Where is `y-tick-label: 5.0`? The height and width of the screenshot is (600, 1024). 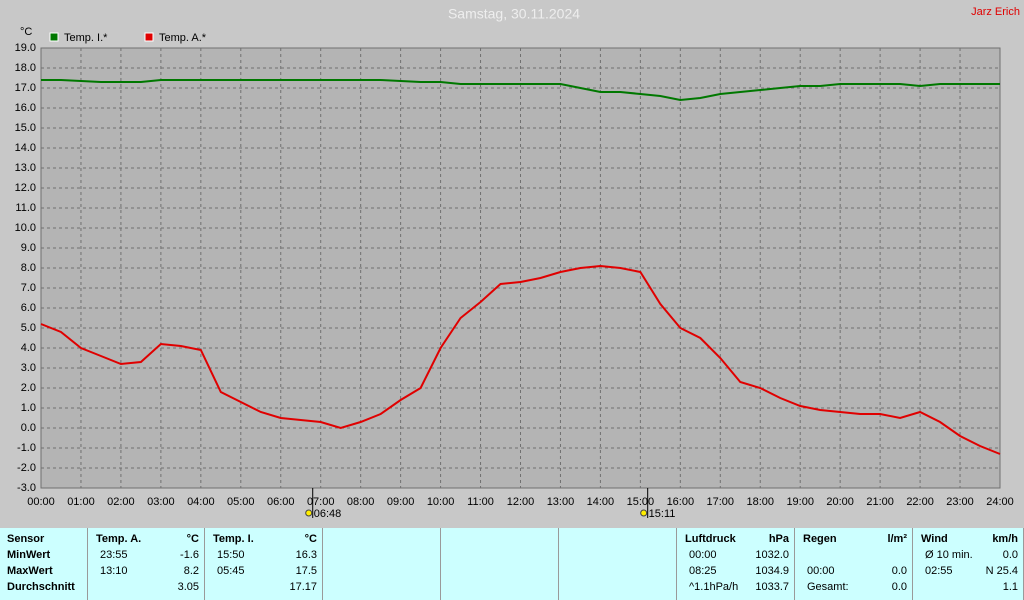
y-tick-label: 5.0 is located at coordinates (28, 328).